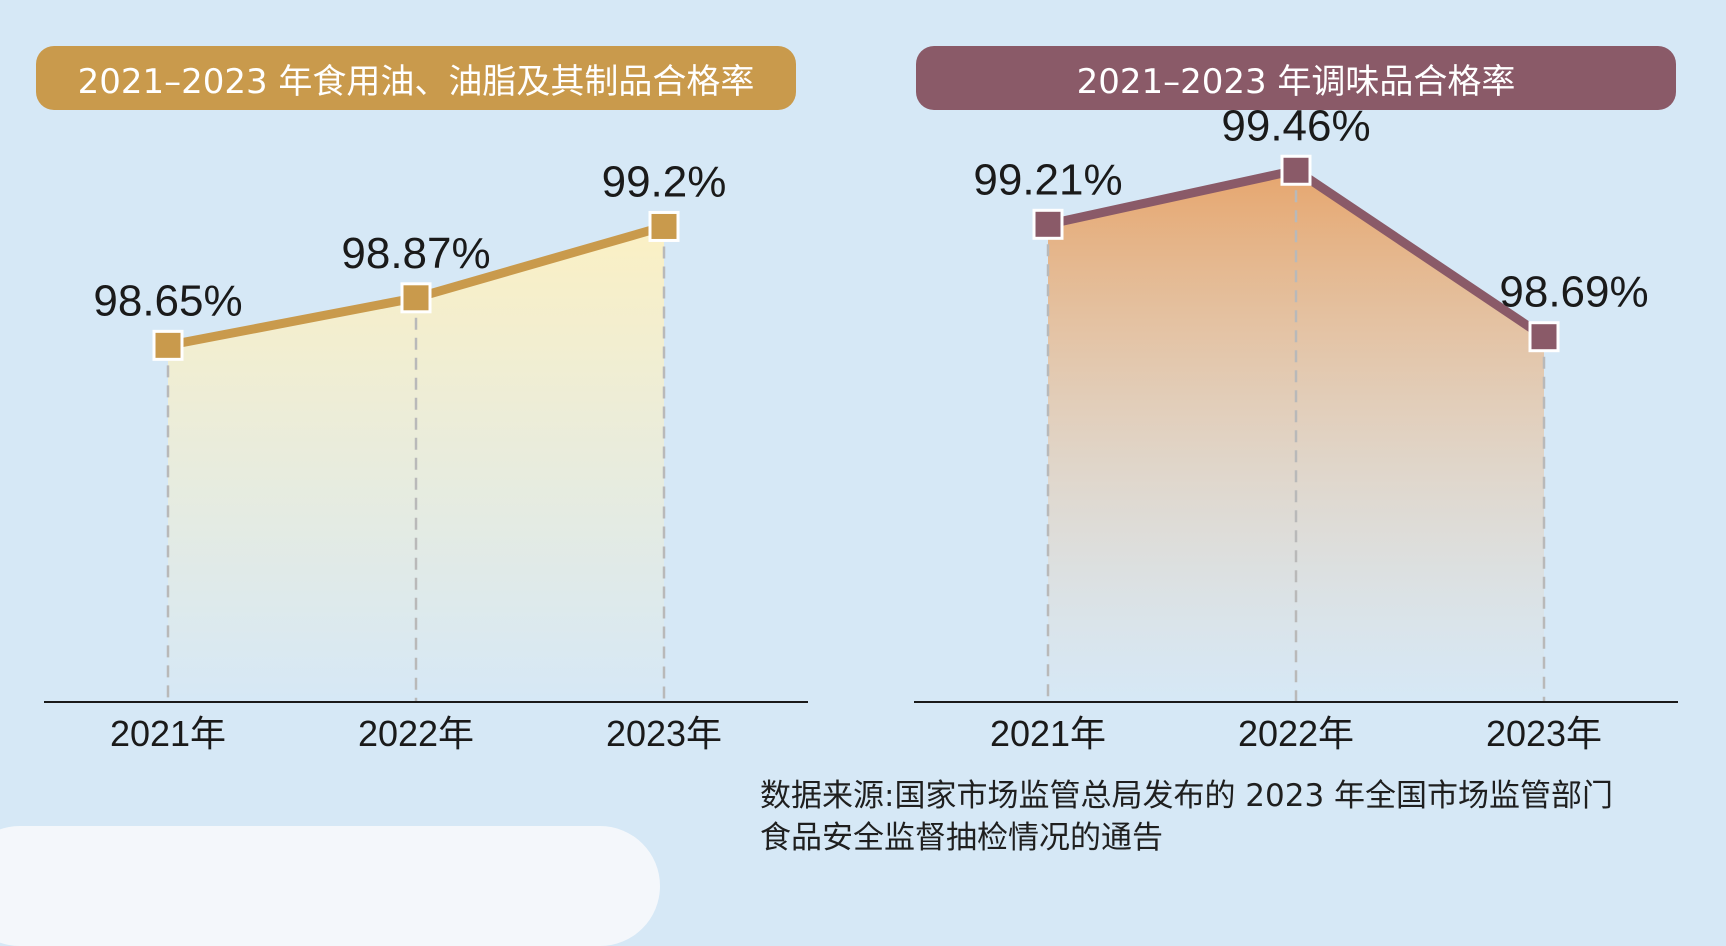 This screenshot has width=1726, height=946. What do you see at coordinates (415, 253) in the screenshot?
I see `left-value-label-2: 98.87%` at bounding box center [415, 253].